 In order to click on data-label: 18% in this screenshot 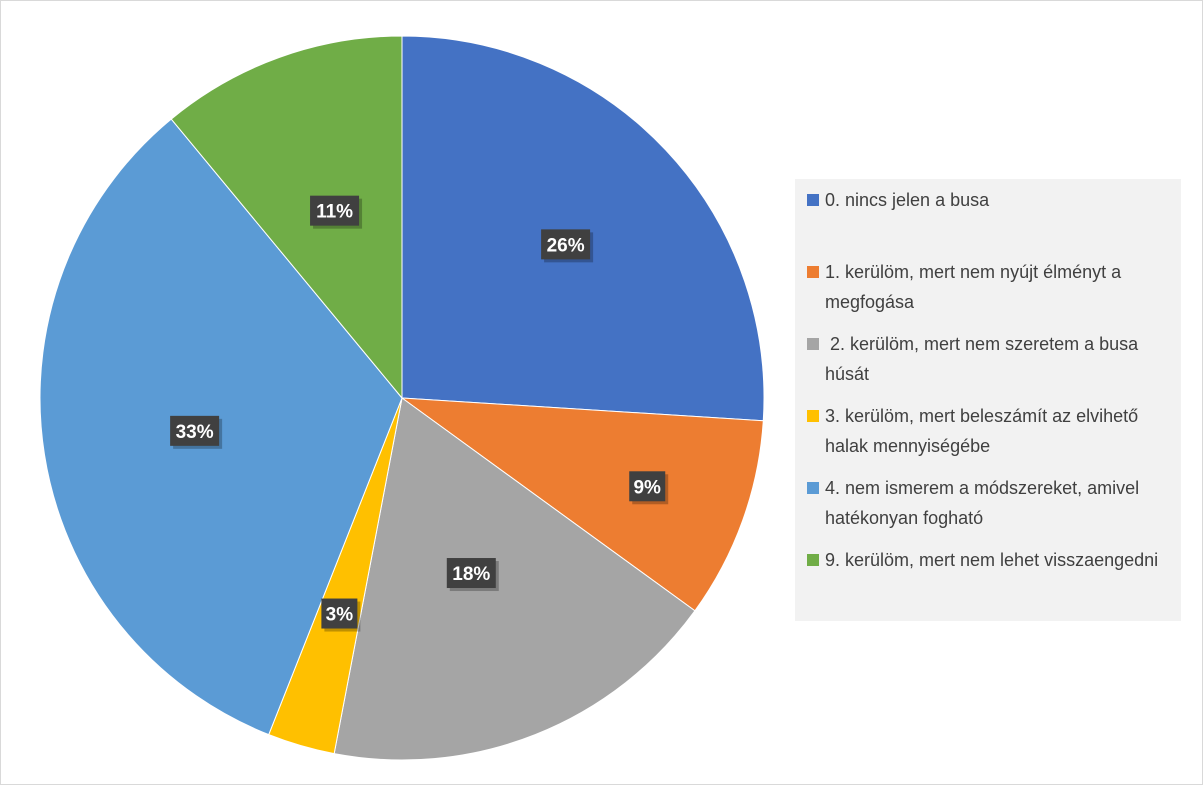, I will do `click(472, 575)`.